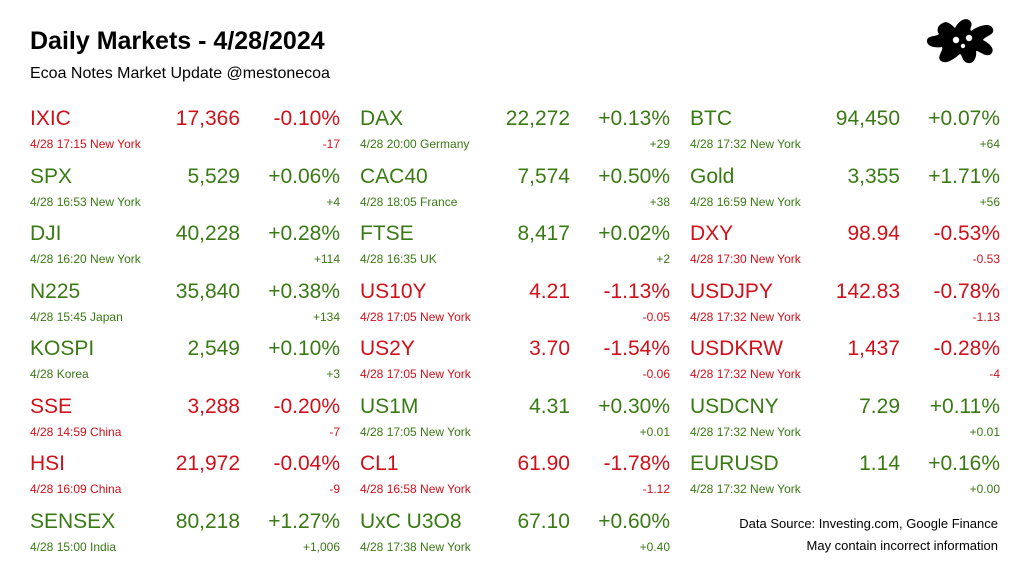 This screenshot has width=1024, height=572. What do you see at coordinates (515, 187) in the screenshot?
I see `market-cell: CAC40 7,574 +0.50% 4/28 18:05 France +38` at bounding box center [515, 187].